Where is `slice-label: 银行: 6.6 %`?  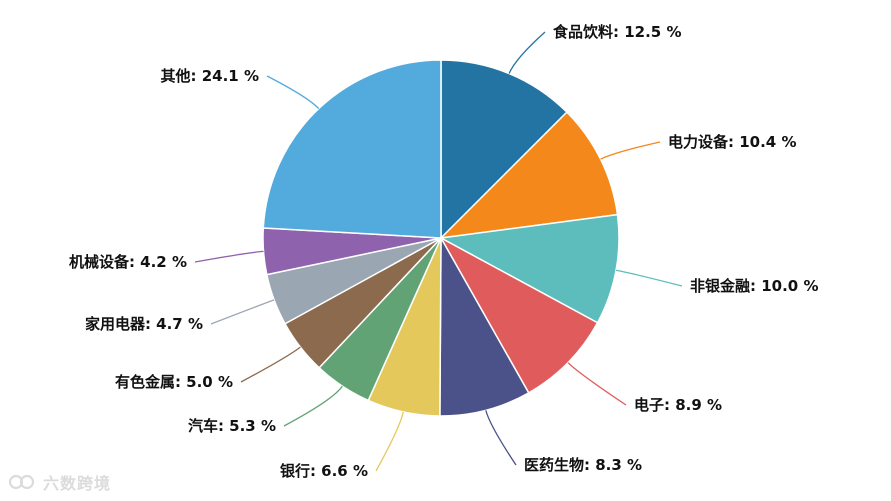
slice-label: 银行: 6.6 % is located at coordinates (324, 471).